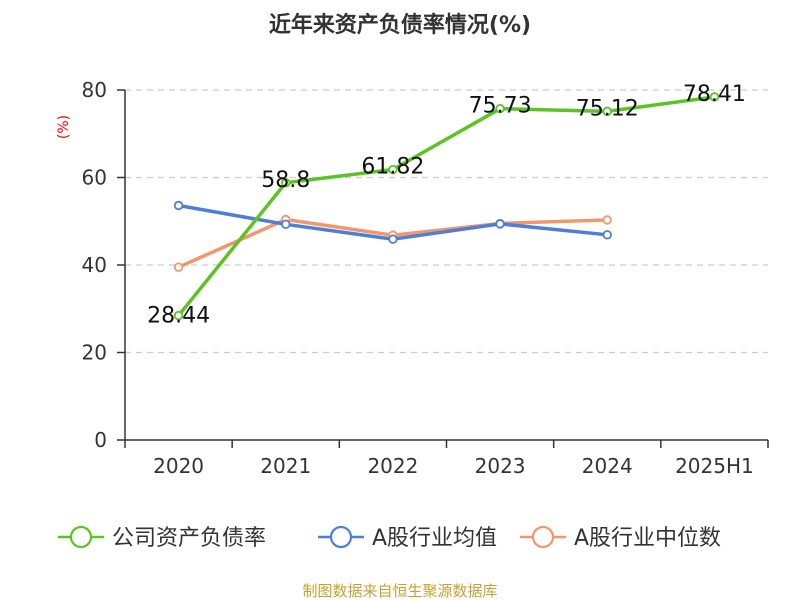  Describe the element at coordinates (607, 466) in the screenshot. I see `x-tick-label: 2024` at that location.